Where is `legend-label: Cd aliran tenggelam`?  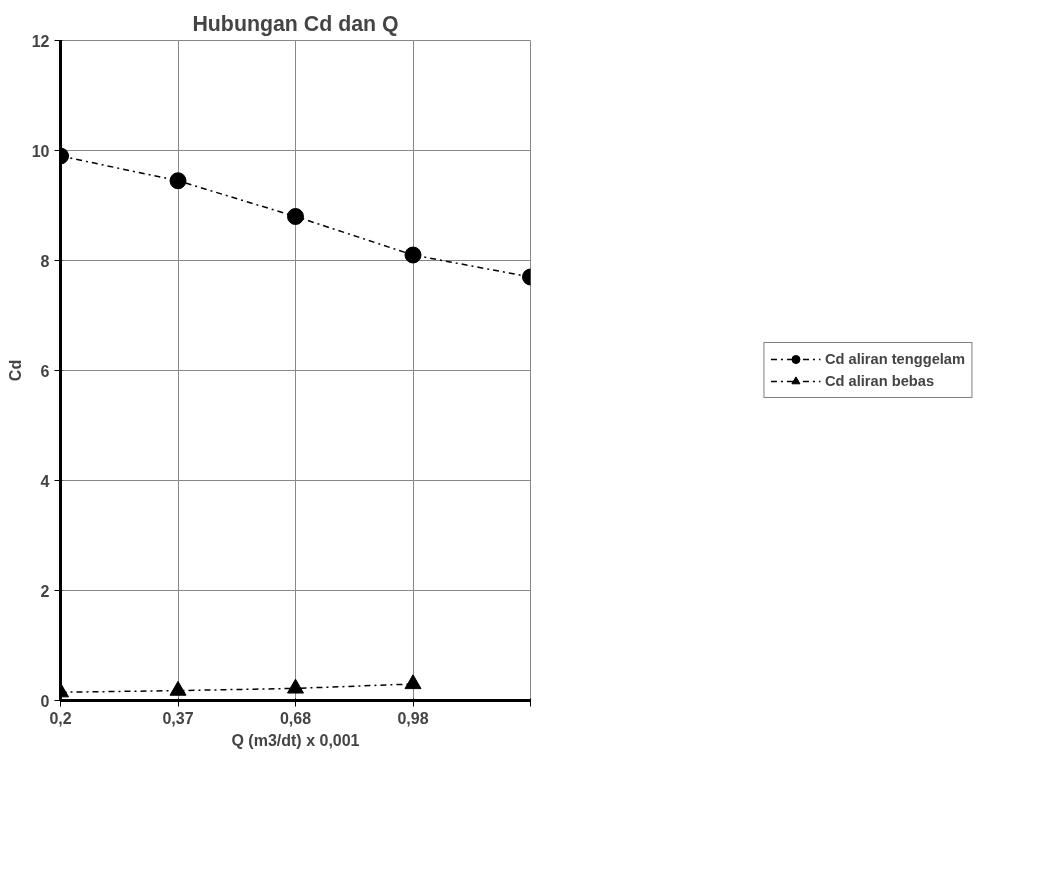 legend-label: Cd aliran tenggelam is located at coordinates (895, 359).